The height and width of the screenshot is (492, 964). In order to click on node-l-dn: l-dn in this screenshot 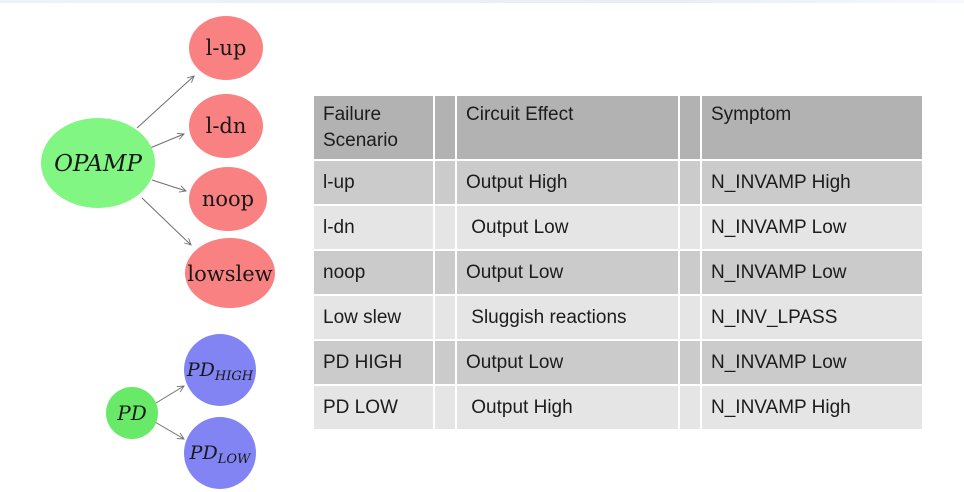, I will do `click(226, 126)`.